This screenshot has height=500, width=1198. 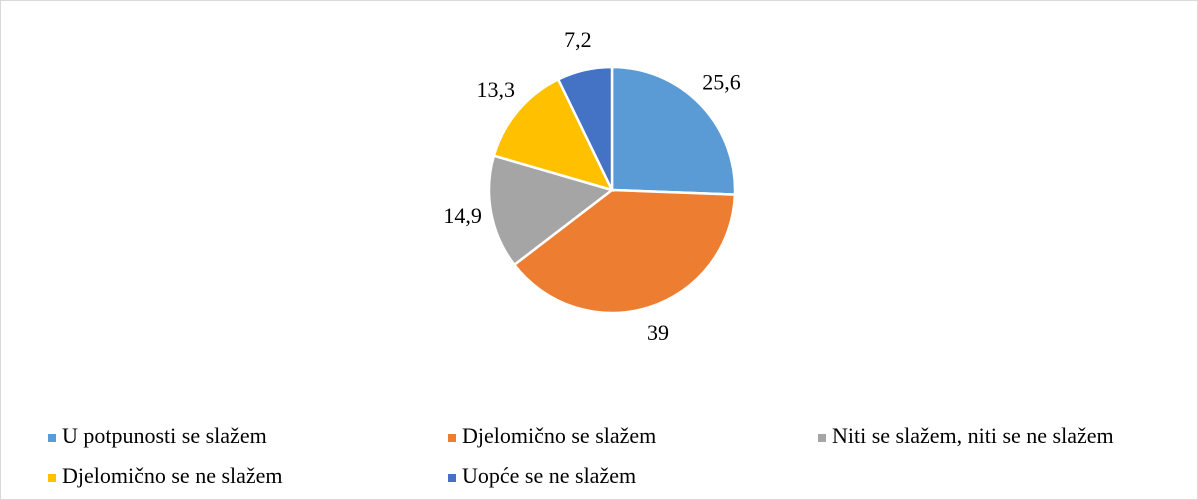 What do you see at coordinates (658, 332) in the screenshot?
I see `data-label: 39` at bounding box center [658, 332].